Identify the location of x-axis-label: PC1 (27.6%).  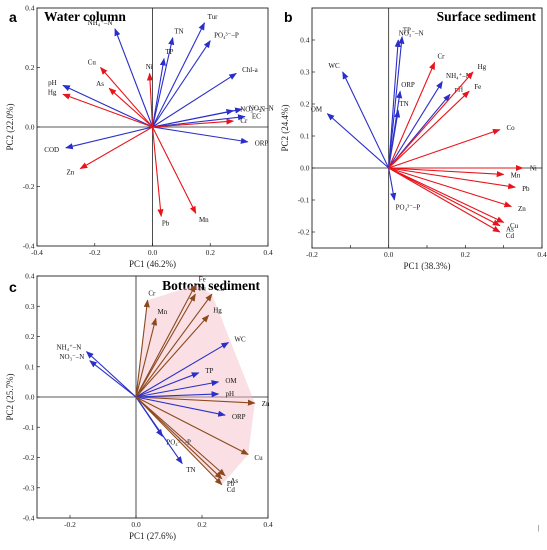
(152, 536).